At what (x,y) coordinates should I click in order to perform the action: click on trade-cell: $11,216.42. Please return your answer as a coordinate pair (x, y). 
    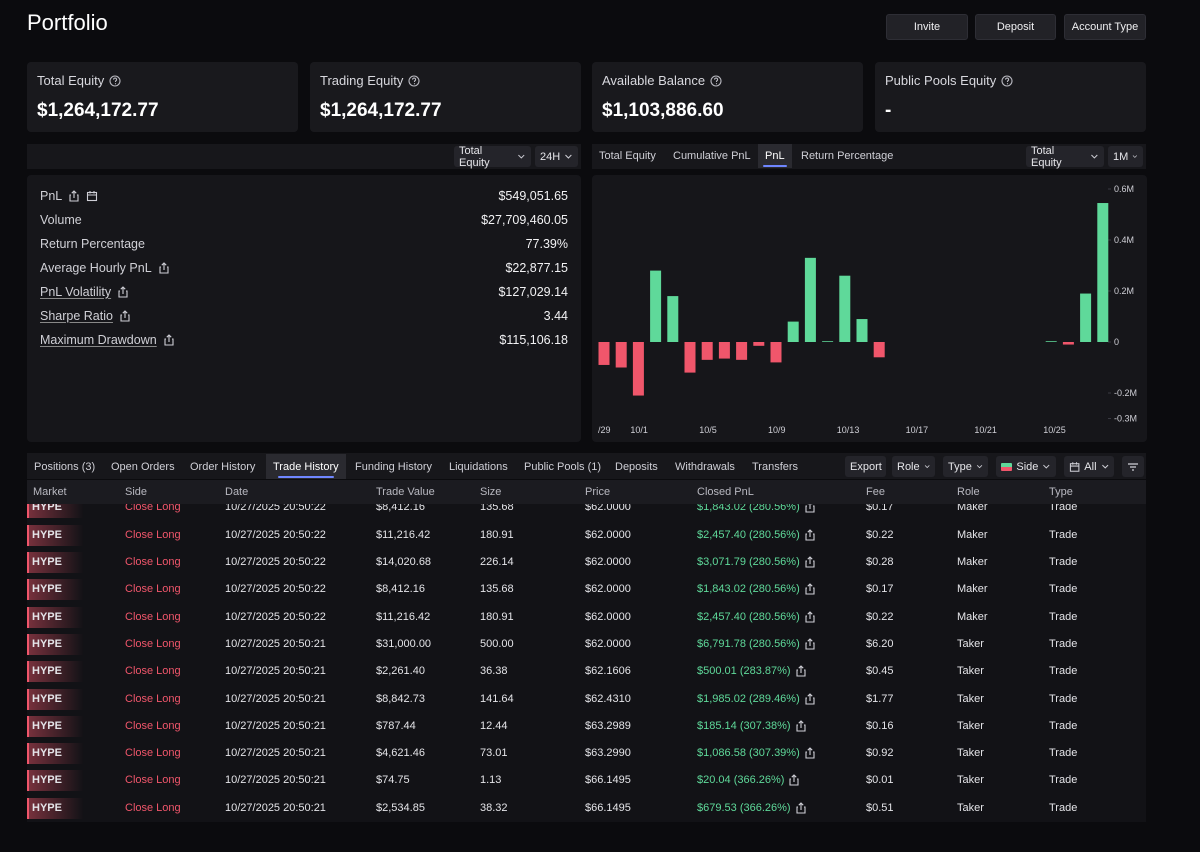
    Looking at the image, I should click on (403, 617).